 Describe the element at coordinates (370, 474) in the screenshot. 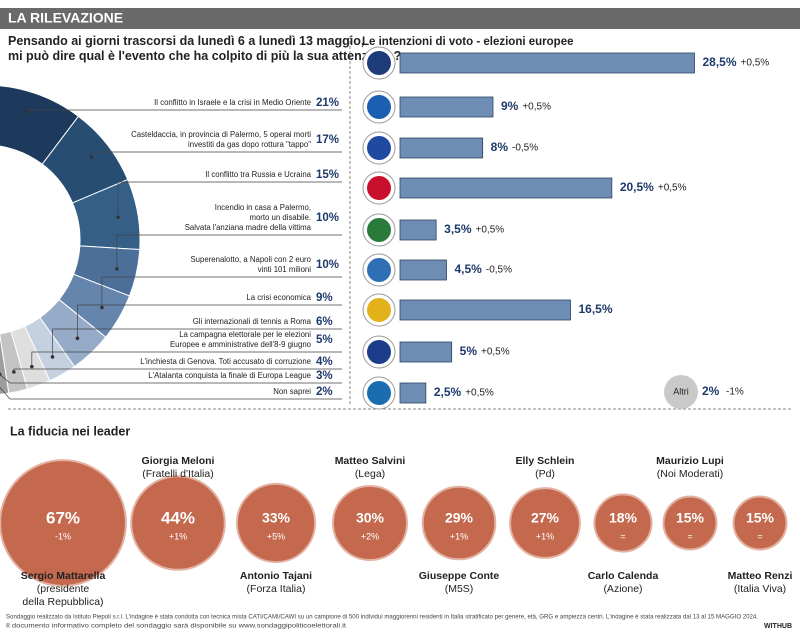

I see `leader-party: (Lega)` at that location.